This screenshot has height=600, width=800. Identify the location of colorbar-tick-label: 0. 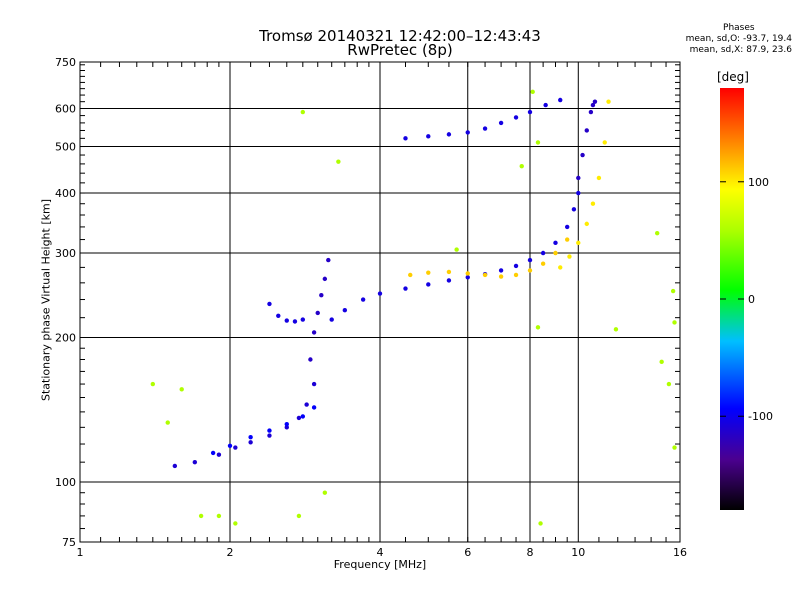
(751, 299).